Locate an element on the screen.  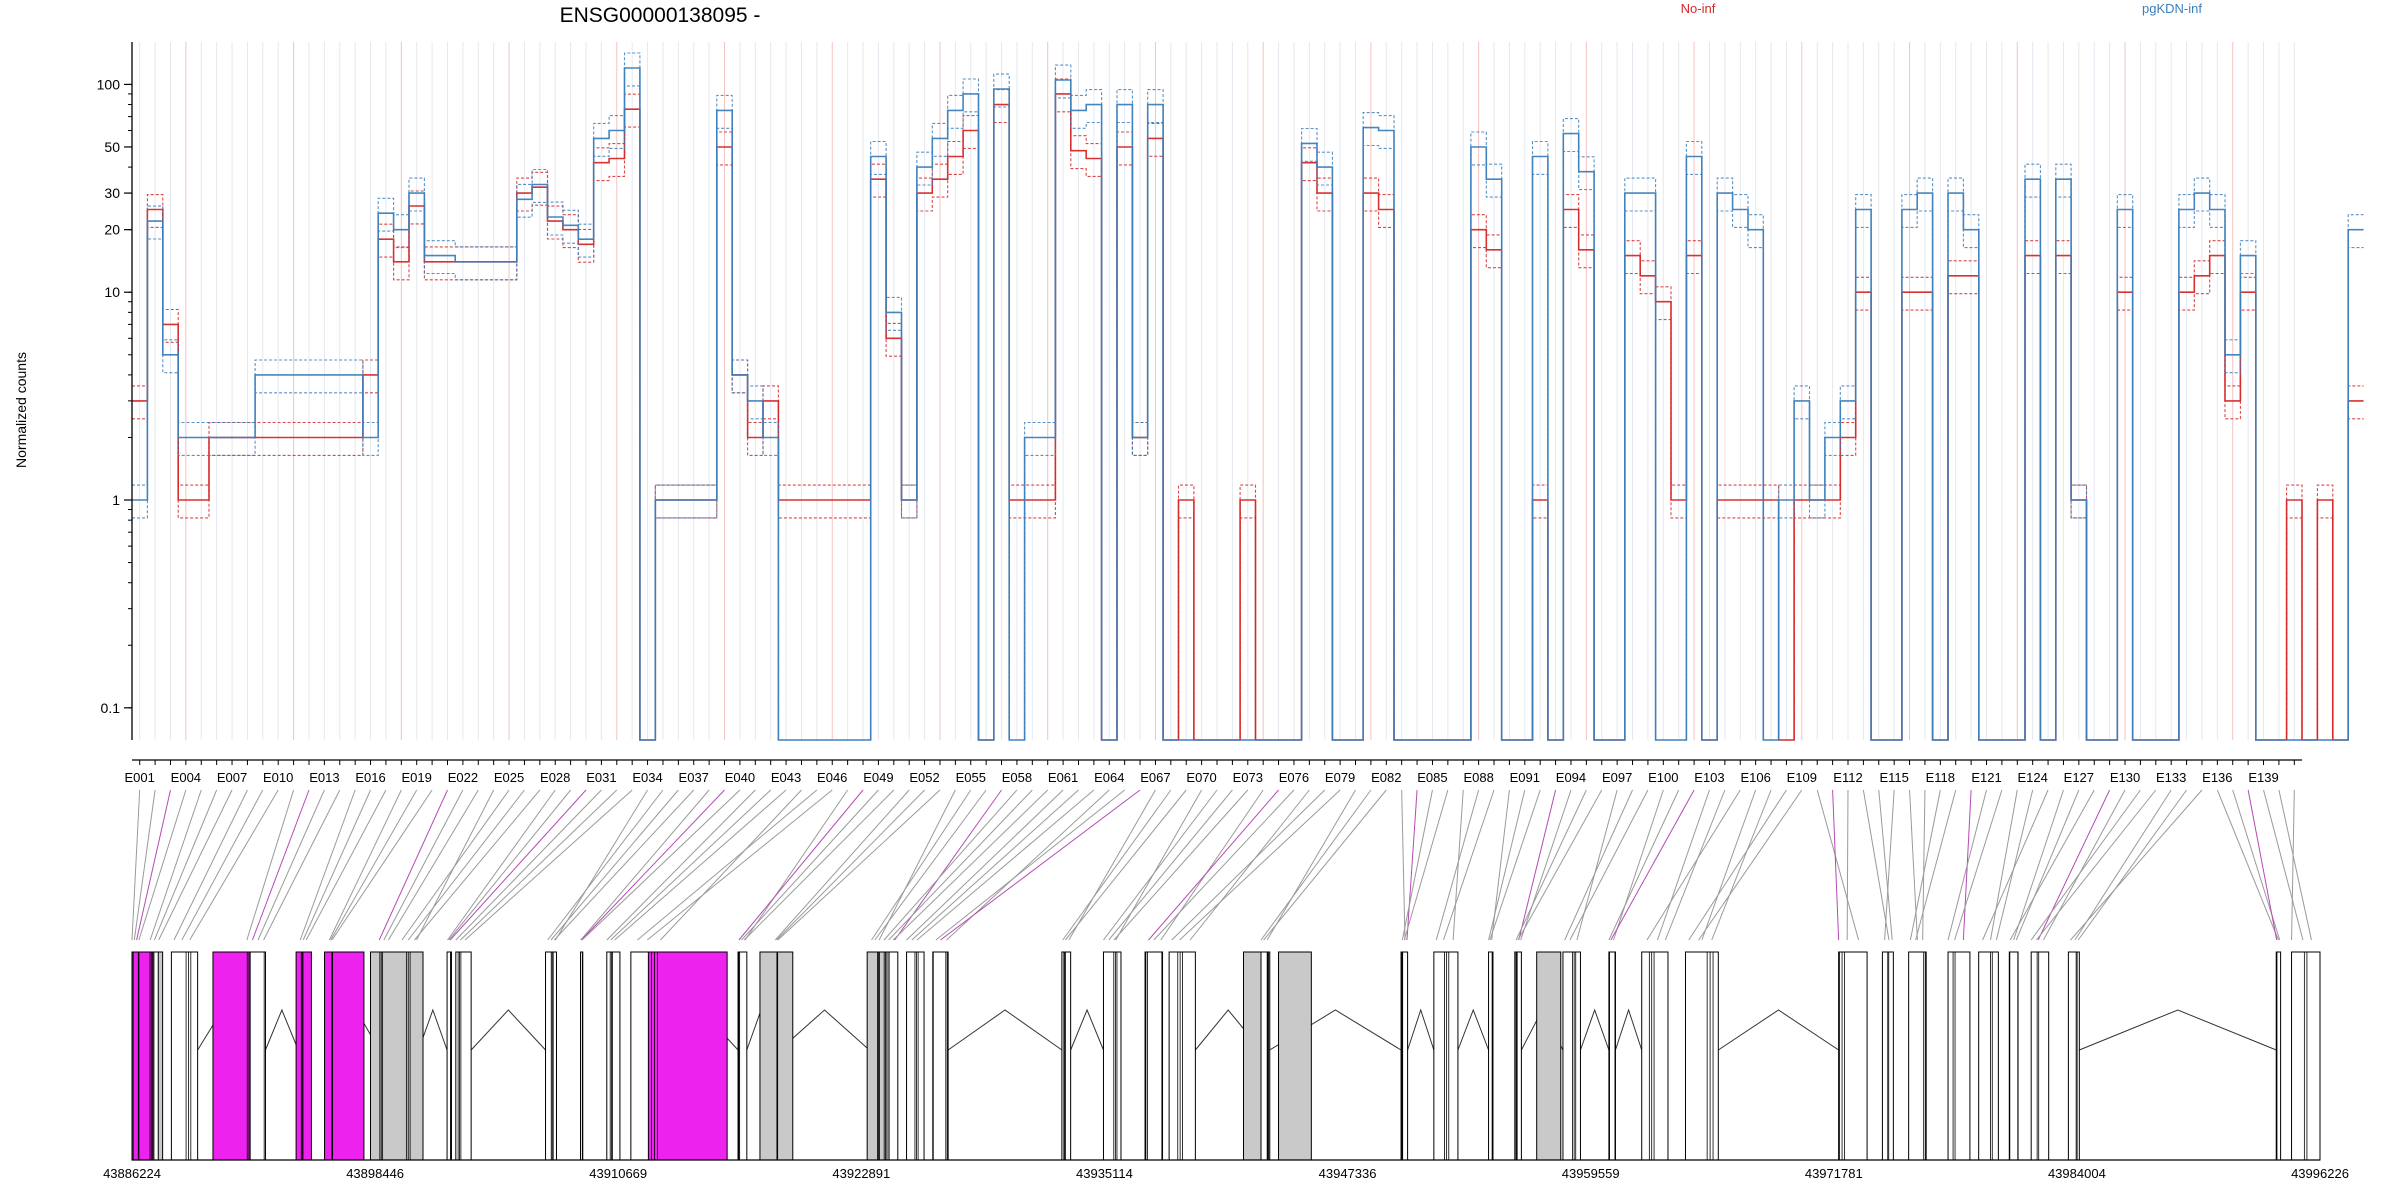
x-tick-label: E136 is located at coordinates (2217, 777).